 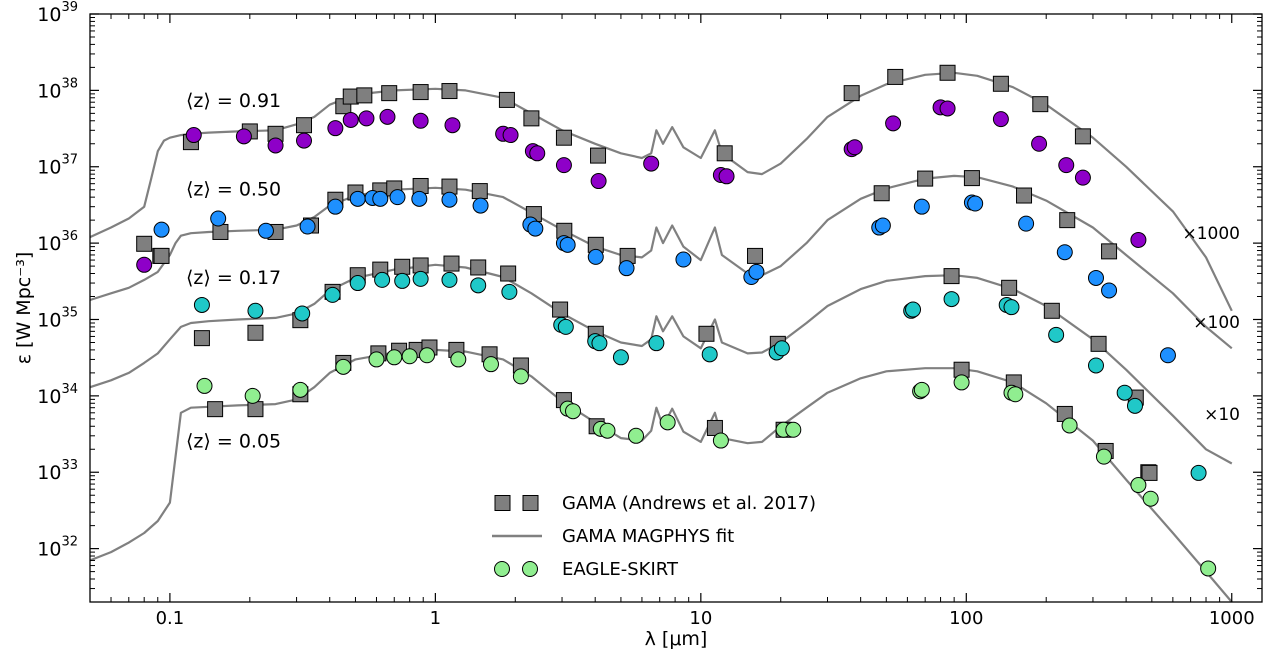 I want to click on annotation-label: ×100, so click(x=1216, y=323).